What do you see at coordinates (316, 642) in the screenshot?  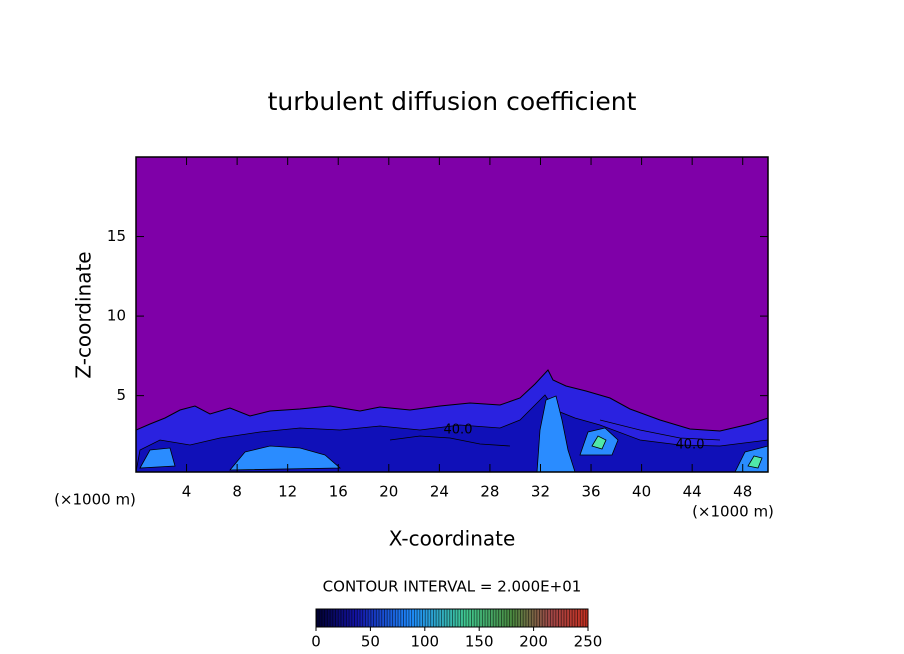 I see `colorbar-tick-label: 0` at bounding box center [316, 642].